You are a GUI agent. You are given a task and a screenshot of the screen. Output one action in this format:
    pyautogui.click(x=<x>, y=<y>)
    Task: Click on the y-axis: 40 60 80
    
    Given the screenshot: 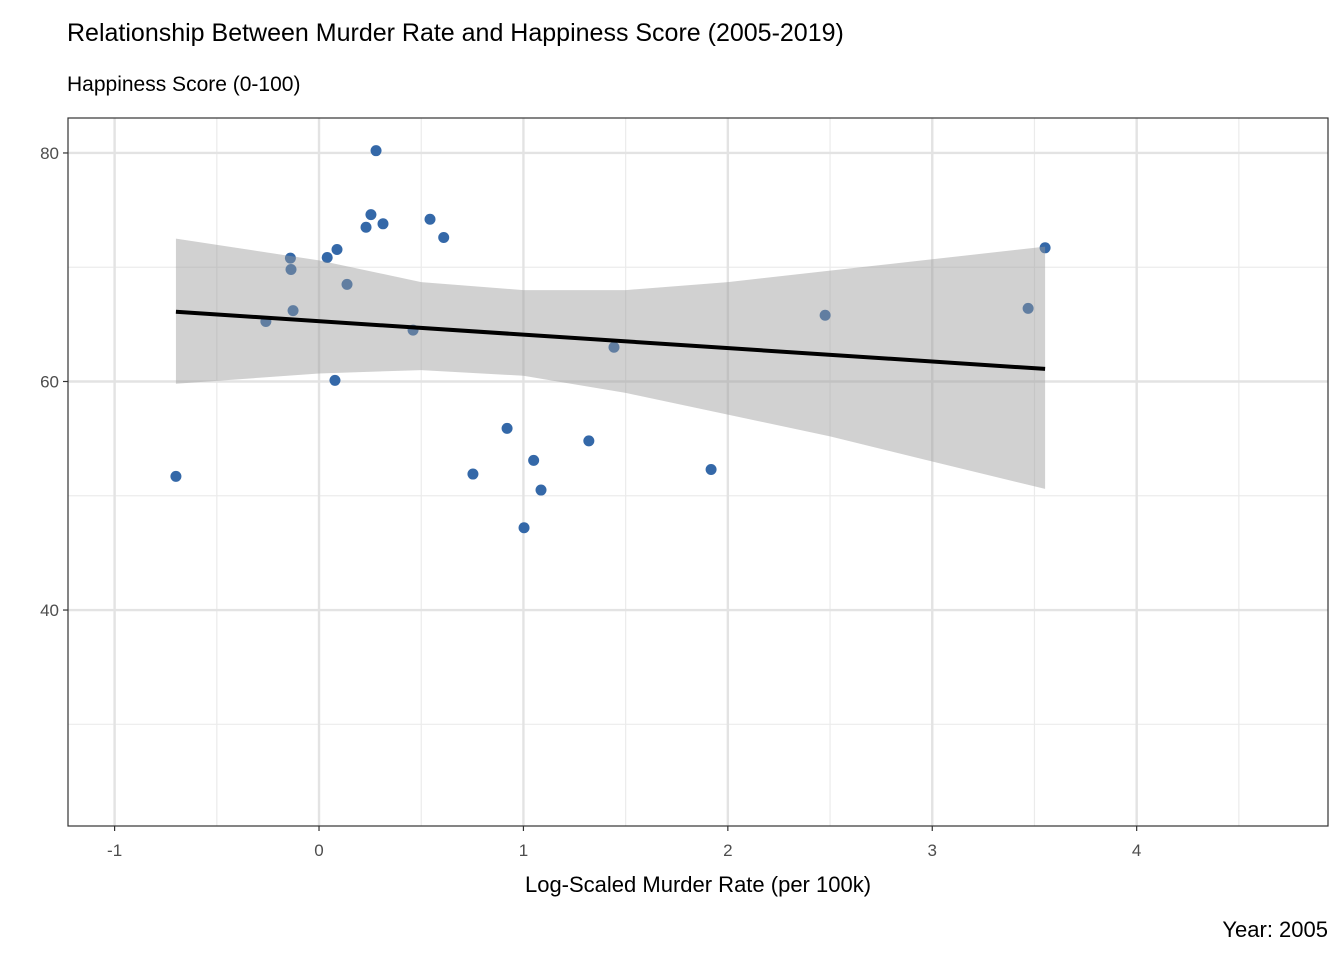 What is the action you would take?
    pyautogui.click(x=54, y=382)
    